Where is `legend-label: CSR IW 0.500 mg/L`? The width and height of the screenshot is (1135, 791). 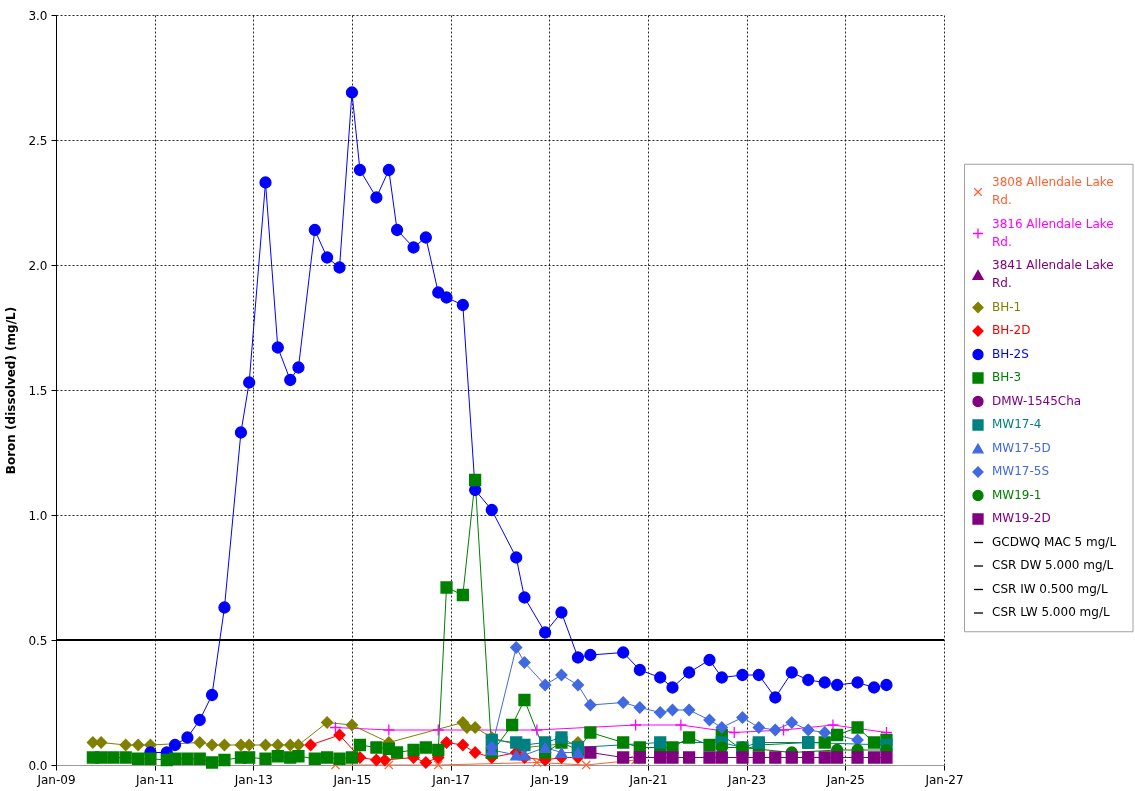 legend-label: CSR IW 0.500 mg/L is located at coordinates (1050, 588).